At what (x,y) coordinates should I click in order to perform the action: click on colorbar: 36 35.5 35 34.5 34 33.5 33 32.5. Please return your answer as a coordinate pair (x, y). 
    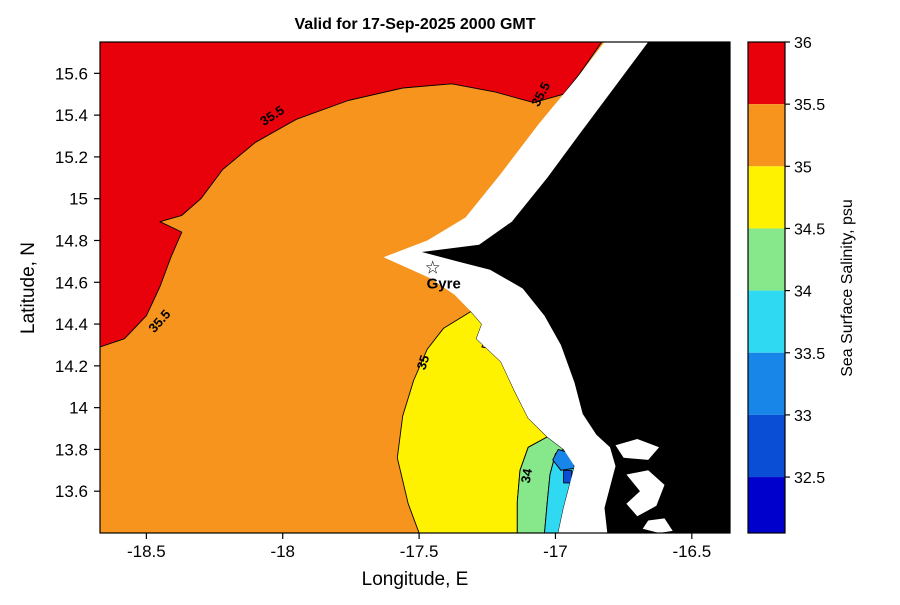
    Looking at the image, I should click on (786, 284).